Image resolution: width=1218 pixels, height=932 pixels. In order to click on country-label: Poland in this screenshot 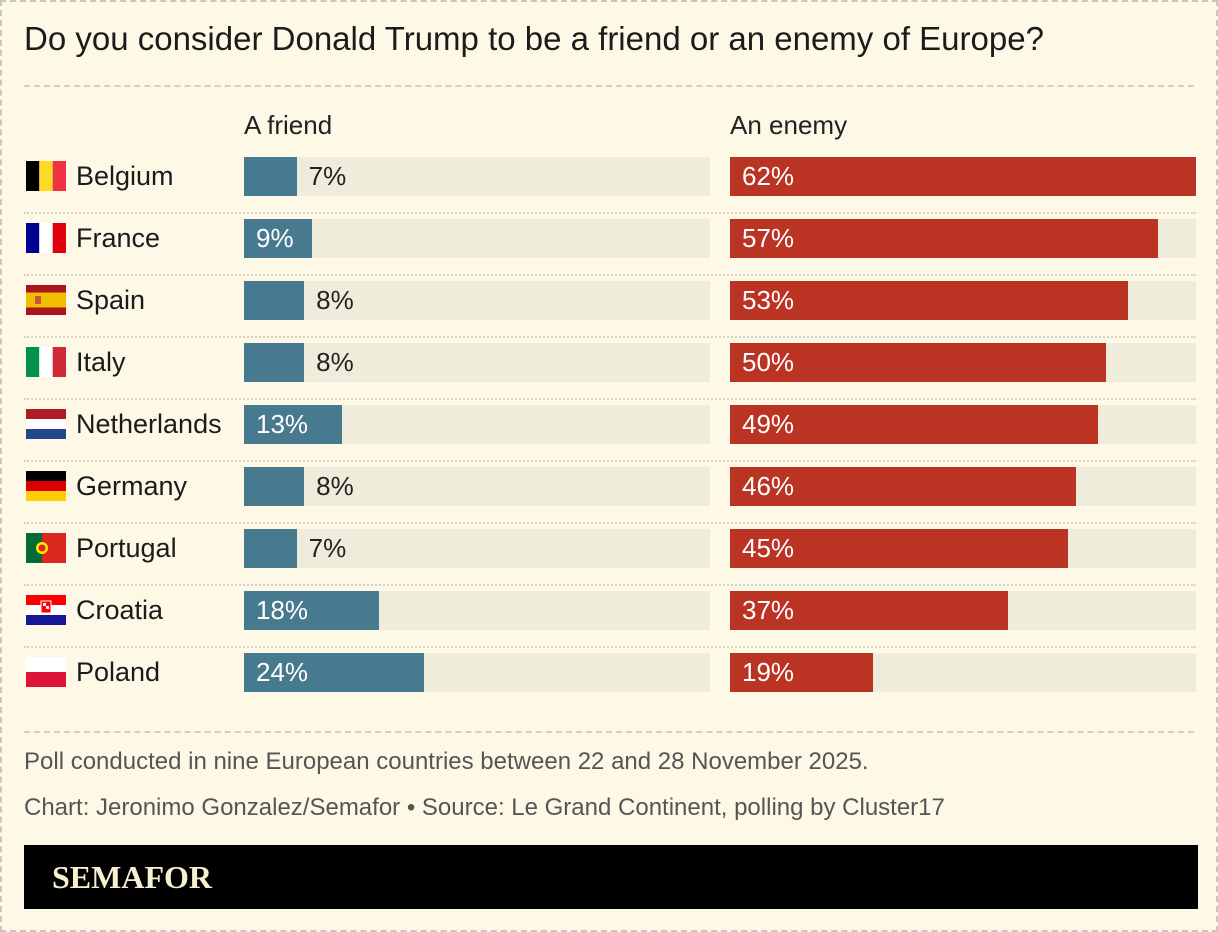, I will do `click(118, 672)`.